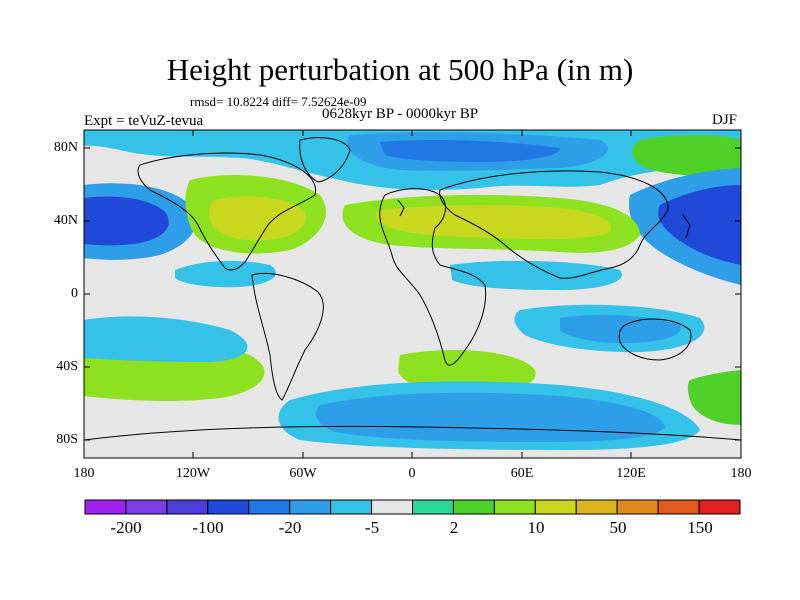 This screenshot has height=600, width=800. Describe the element at coordinates (454, 527) in the screenshot. I see `colorbar-label-2: 2` at that location.